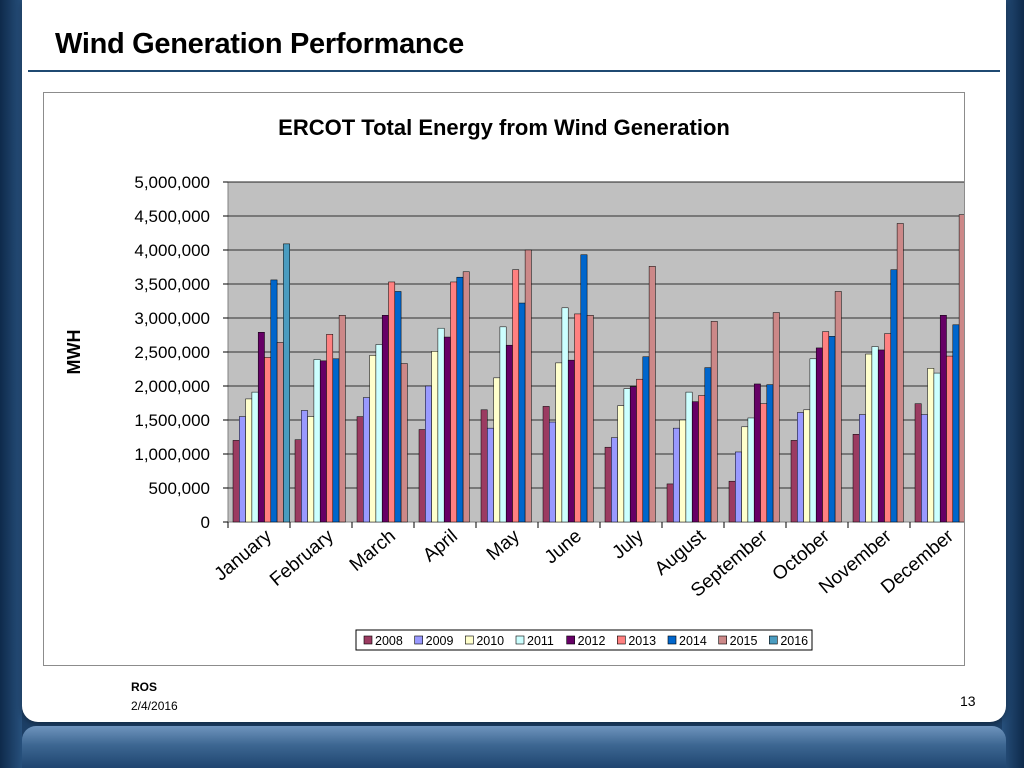 The width and height of the screenshot is (1024, 768). What do you see at coordinates (1013, 384) in the screenshot?
I see `slide-edge-right` at bounding box center [1013, 384].